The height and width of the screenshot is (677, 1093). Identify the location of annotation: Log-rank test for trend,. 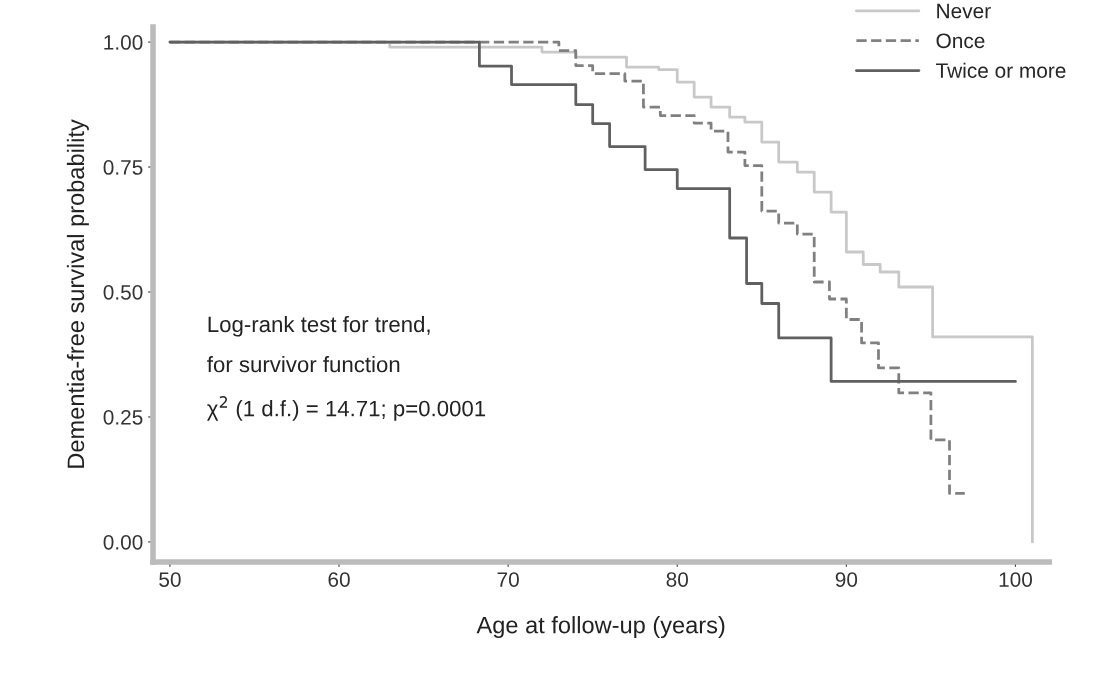
(319, 326).